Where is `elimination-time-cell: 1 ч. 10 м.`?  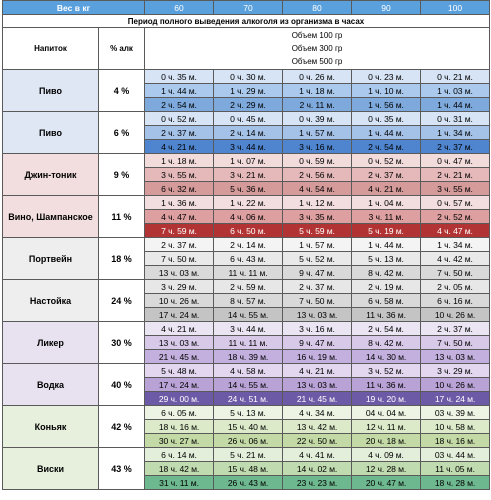 elimination-time-cell: 1 ч. 10 м. is located at coordinates (386, 90).